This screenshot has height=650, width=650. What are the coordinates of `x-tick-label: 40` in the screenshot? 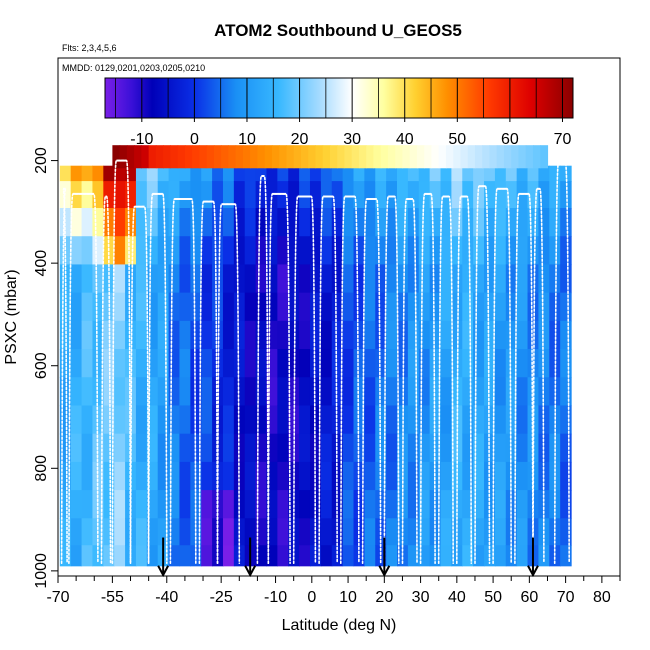 It's located at (457, 597).